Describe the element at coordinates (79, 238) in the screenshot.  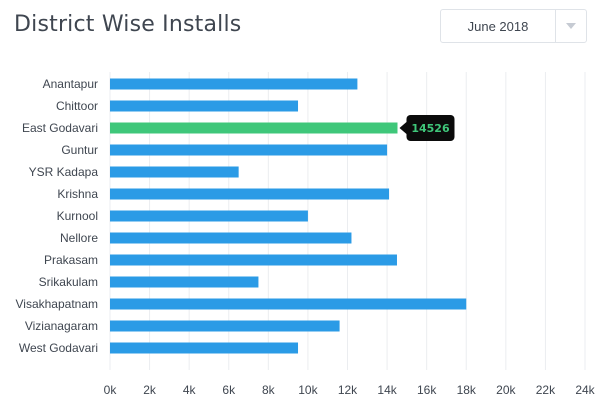
I see `category-label: Nellore` at that location.